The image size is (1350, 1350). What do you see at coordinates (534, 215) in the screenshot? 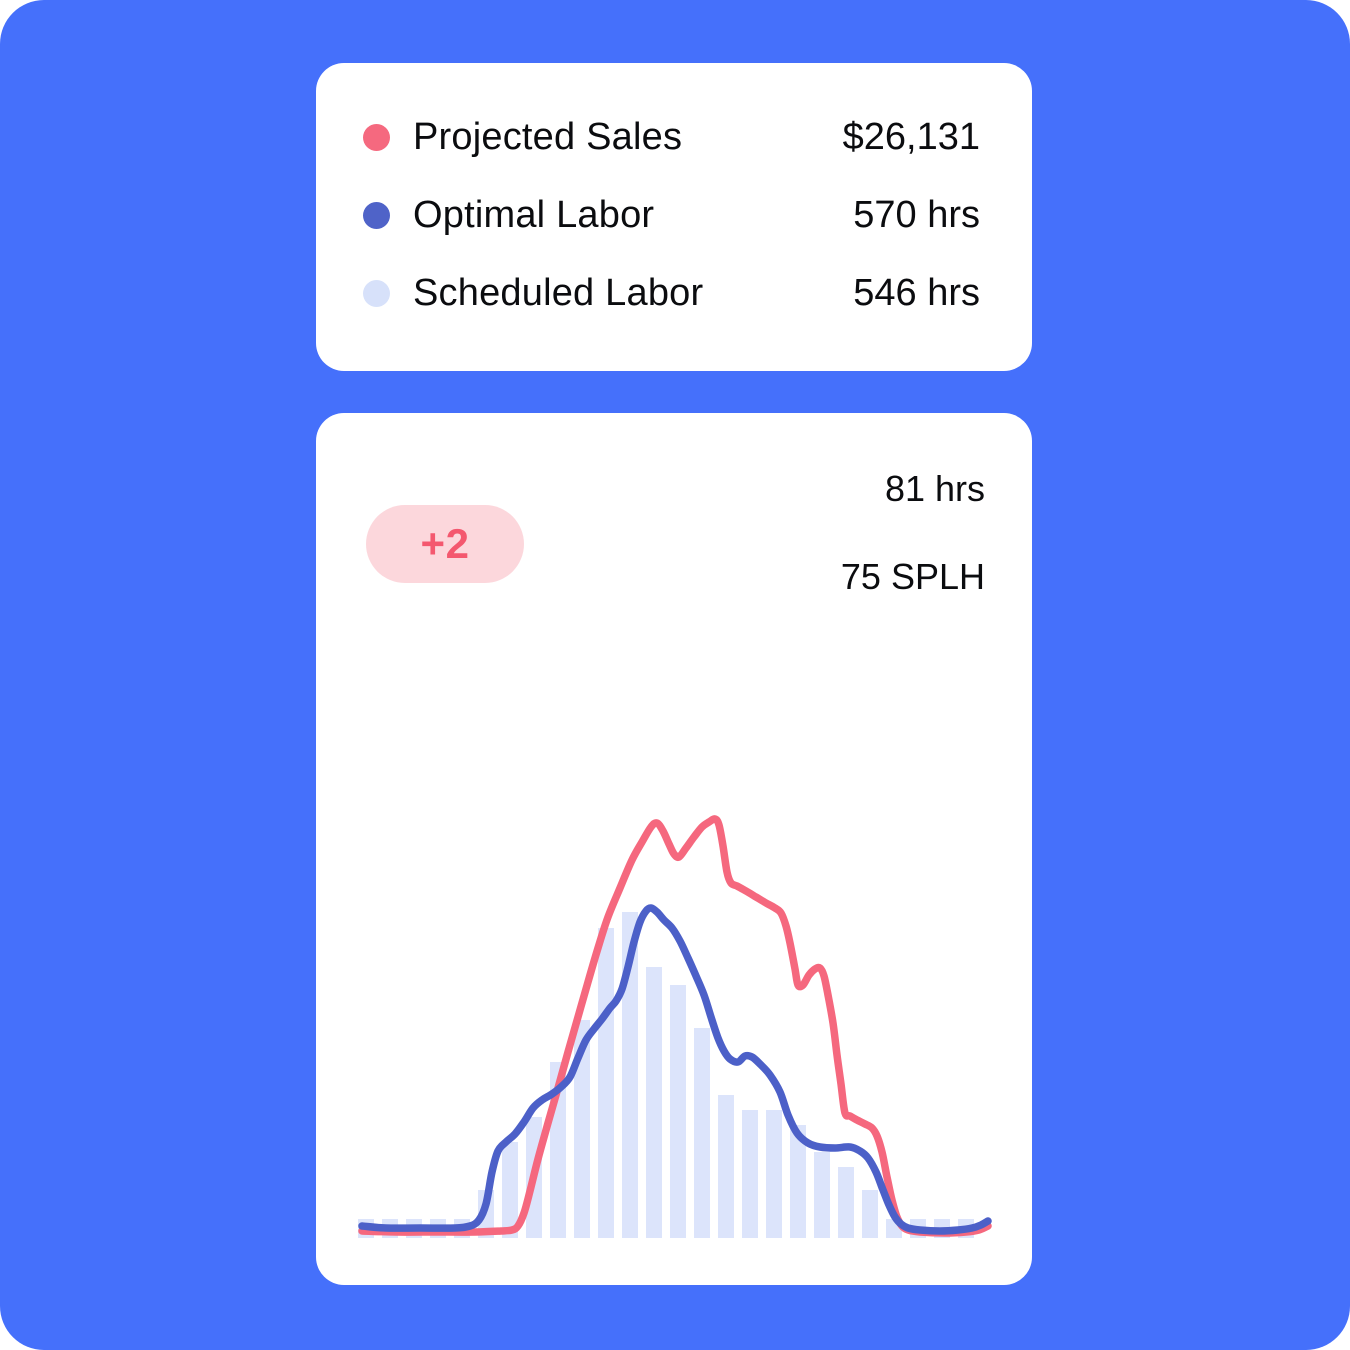
I see `legend-label: Optimal Labor` at bounding box center [534, 215].